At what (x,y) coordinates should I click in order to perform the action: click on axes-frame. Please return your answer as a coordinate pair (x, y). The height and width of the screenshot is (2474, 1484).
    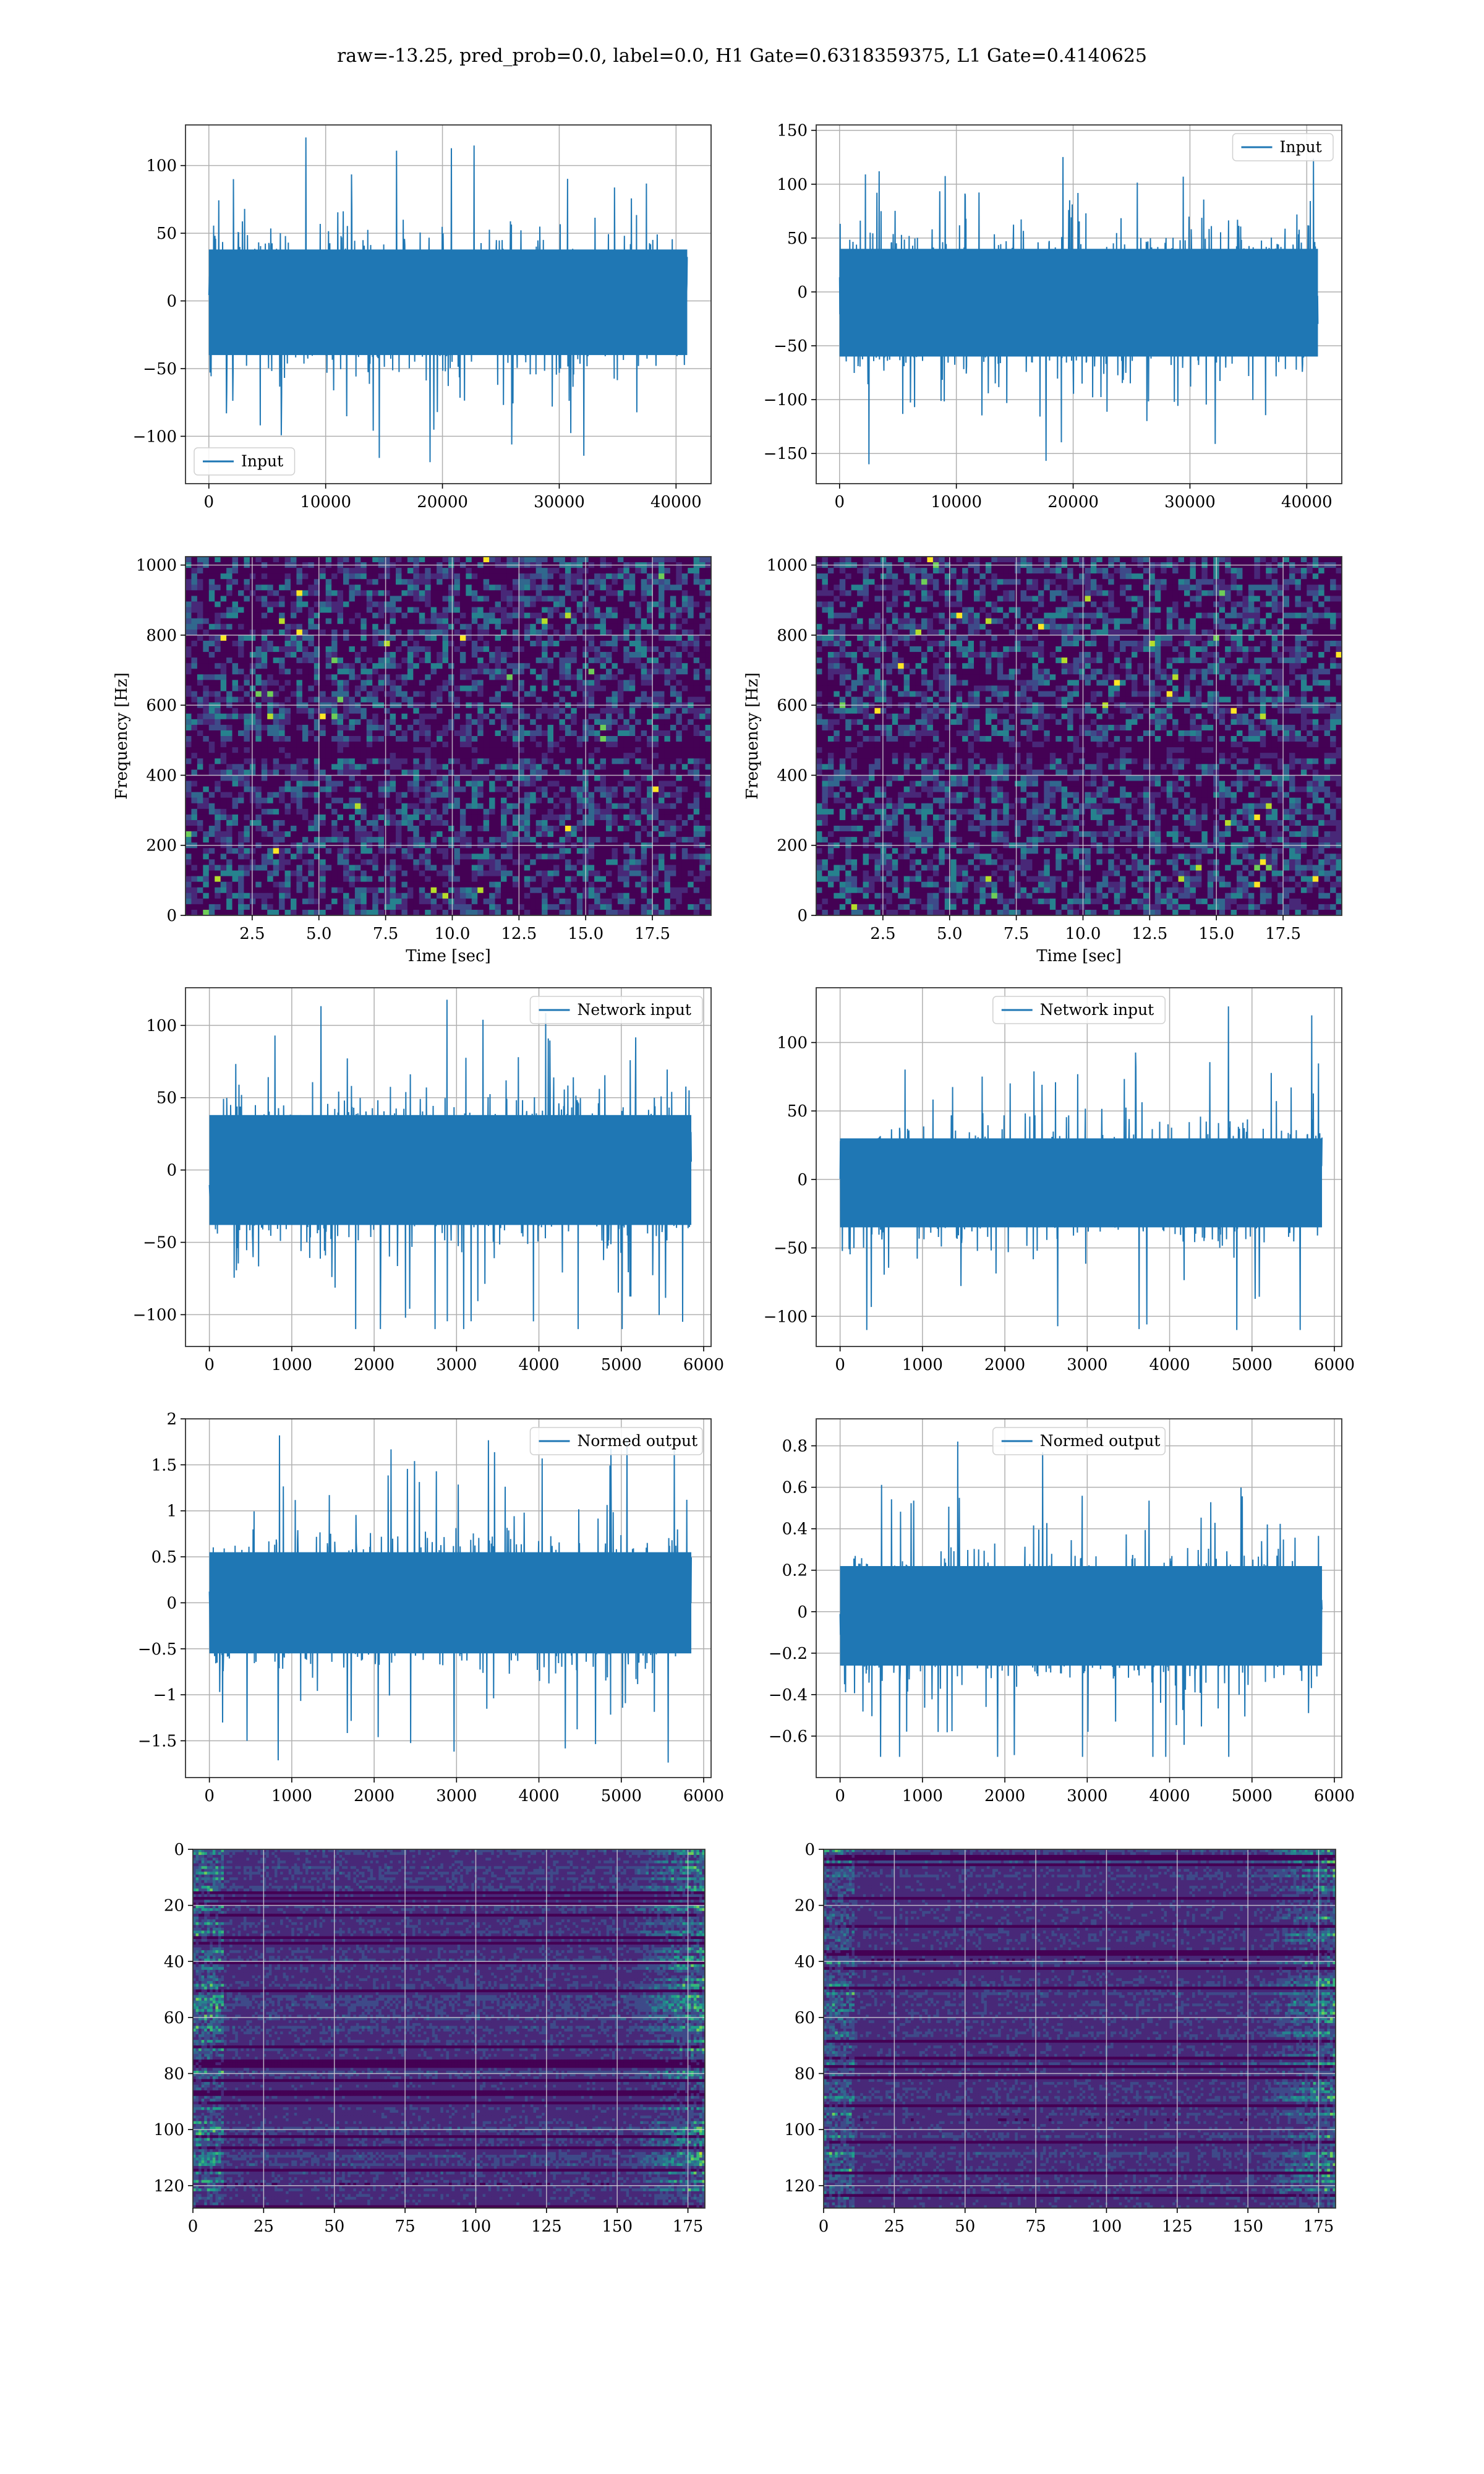
    Looking at the image, I should click on (1079, 304).